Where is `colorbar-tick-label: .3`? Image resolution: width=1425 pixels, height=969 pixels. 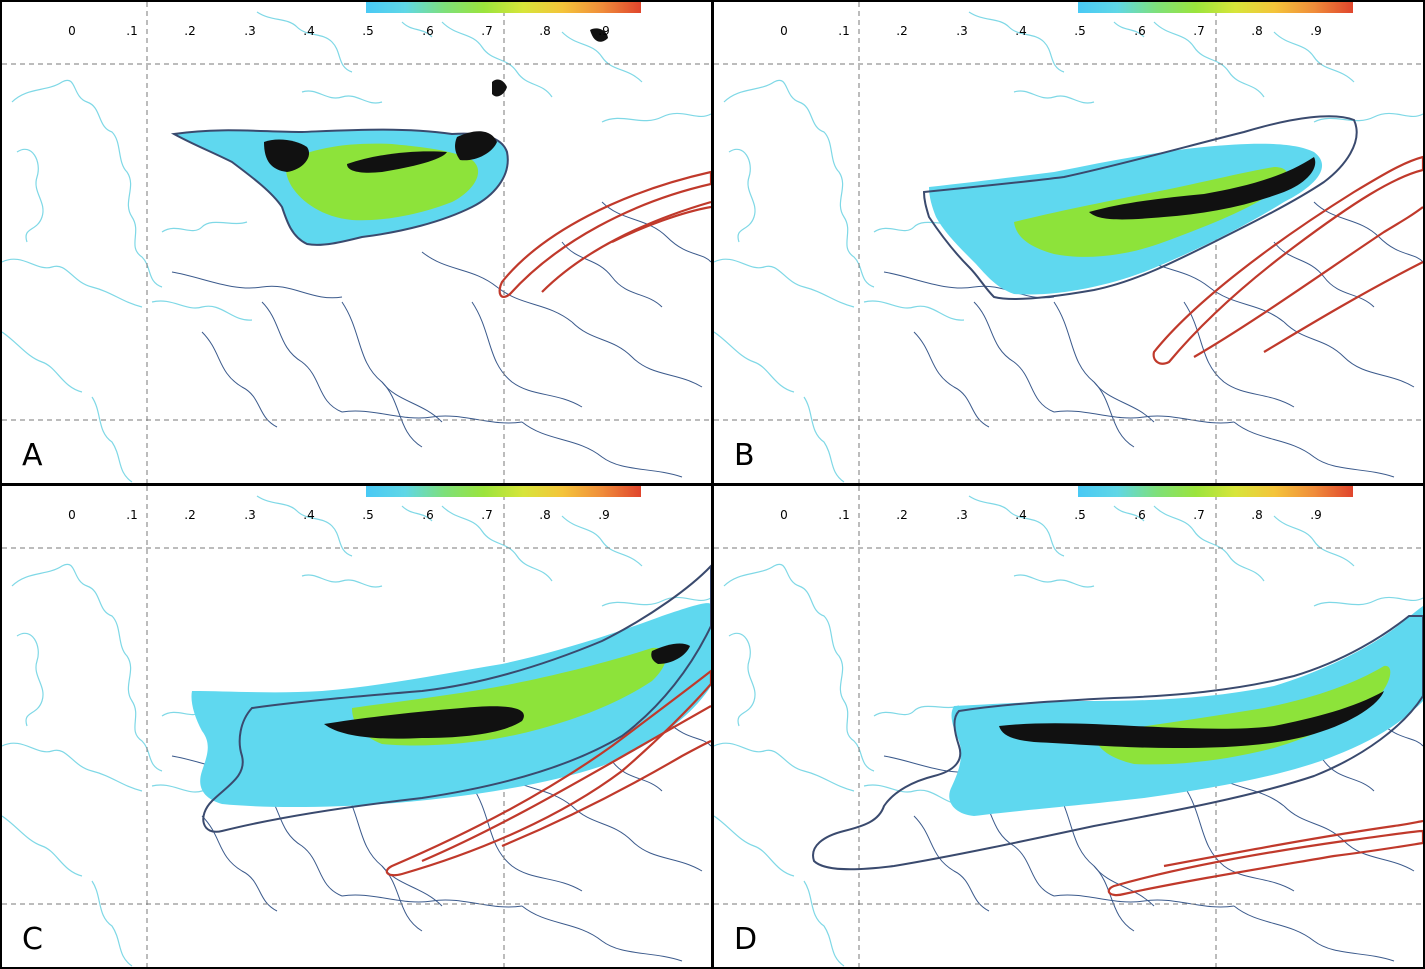
colorbar-tick-label: .3 is located at coordinates (961, 515).